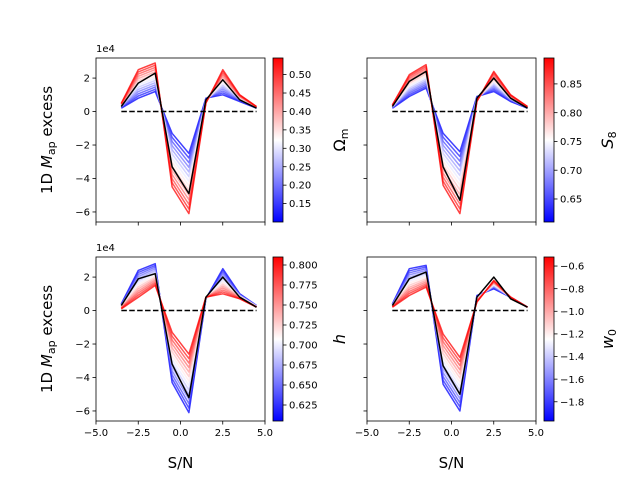 The image size is (640, 480). Describe the element at coordinates (300, 167) in the screenshot. I see `colorbar-tick-label: 0.25` at that location.